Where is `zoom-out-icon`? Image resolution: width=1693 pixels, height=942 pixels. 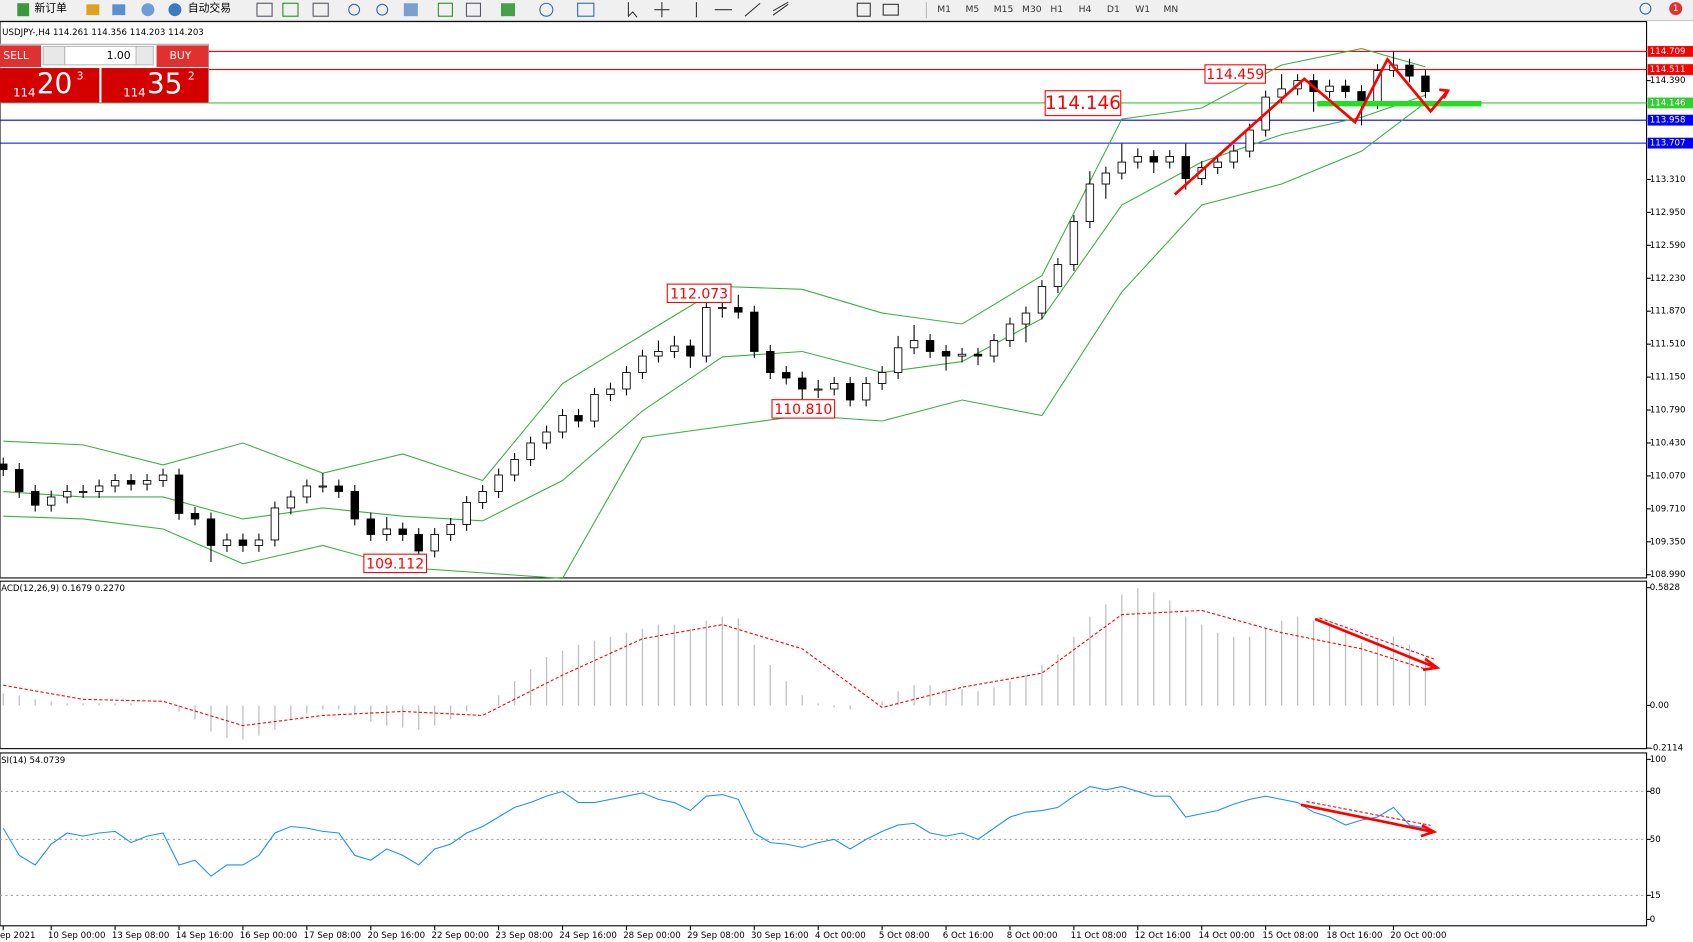
zoom-out-icon is located at coordinates (382, 9).